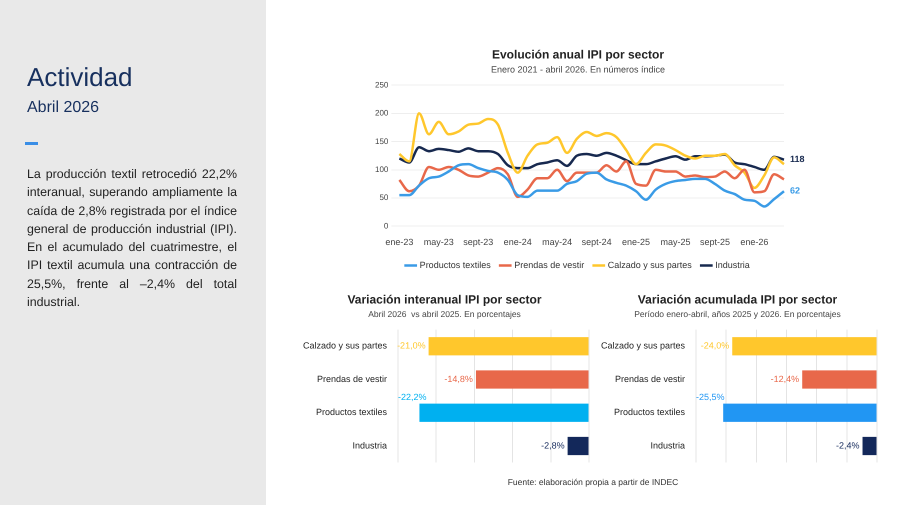 The height and width of the screenshot is (505, 900). I want to click on x-tick-label: may-25, so click(675, 242).